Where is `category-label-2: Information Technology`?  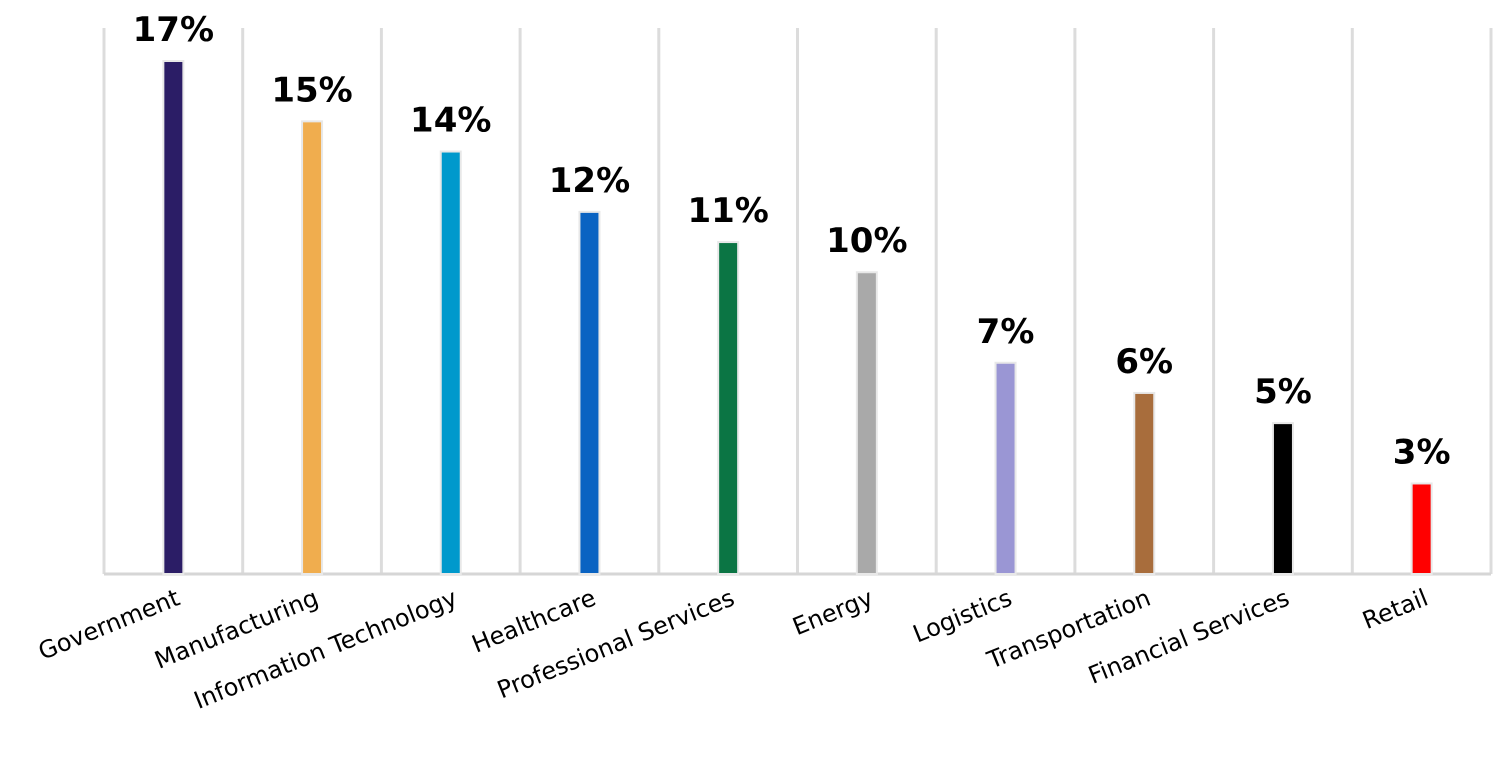 category-label-2: Information Technology is located at coordinates (325, 649).